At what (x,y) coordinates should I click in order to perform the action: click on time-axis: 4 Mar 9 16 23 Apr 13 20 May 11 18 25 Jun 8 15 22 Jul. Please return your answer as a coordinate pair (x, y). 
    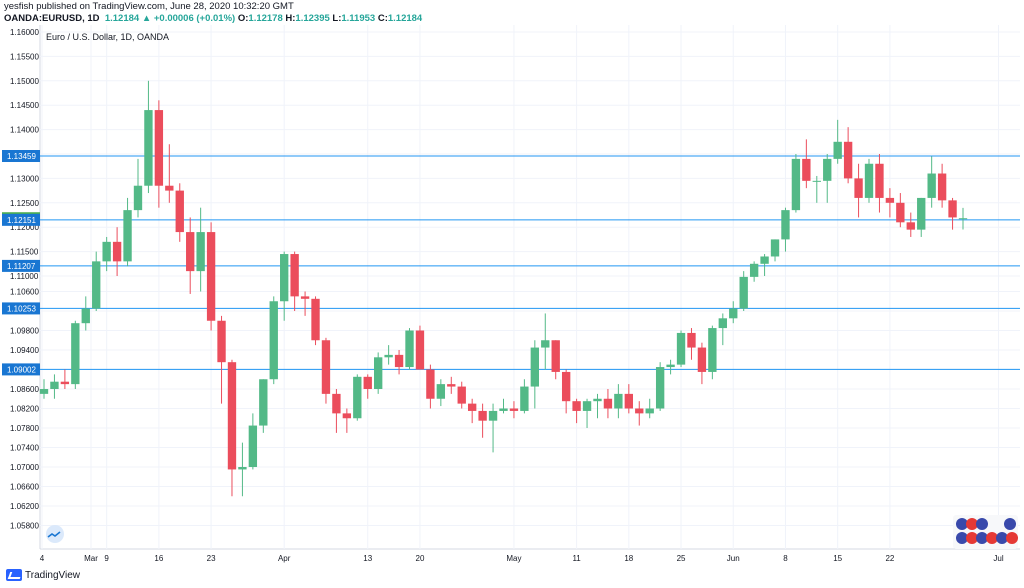
    Looking at the image, I should click on (522, 558).